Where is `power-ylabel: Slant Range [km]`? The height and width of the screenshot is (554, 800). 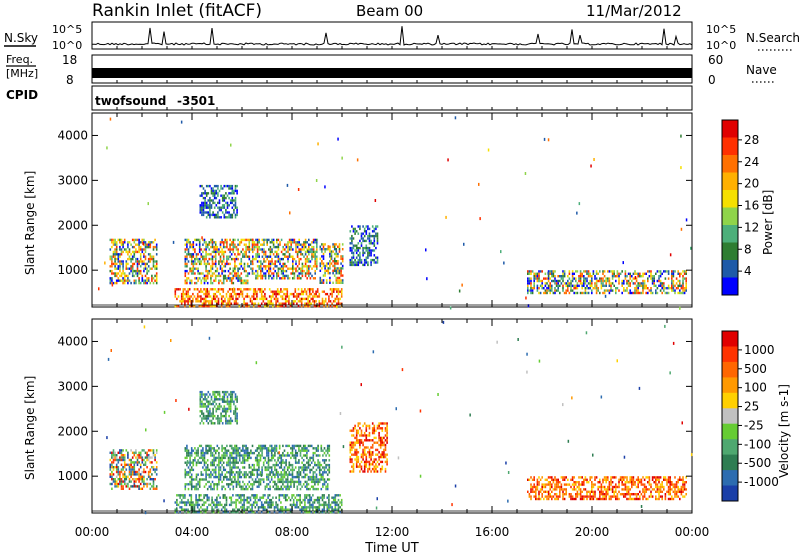 power-ylabel: Slant Range [km] is located at coordinates (30, 223).